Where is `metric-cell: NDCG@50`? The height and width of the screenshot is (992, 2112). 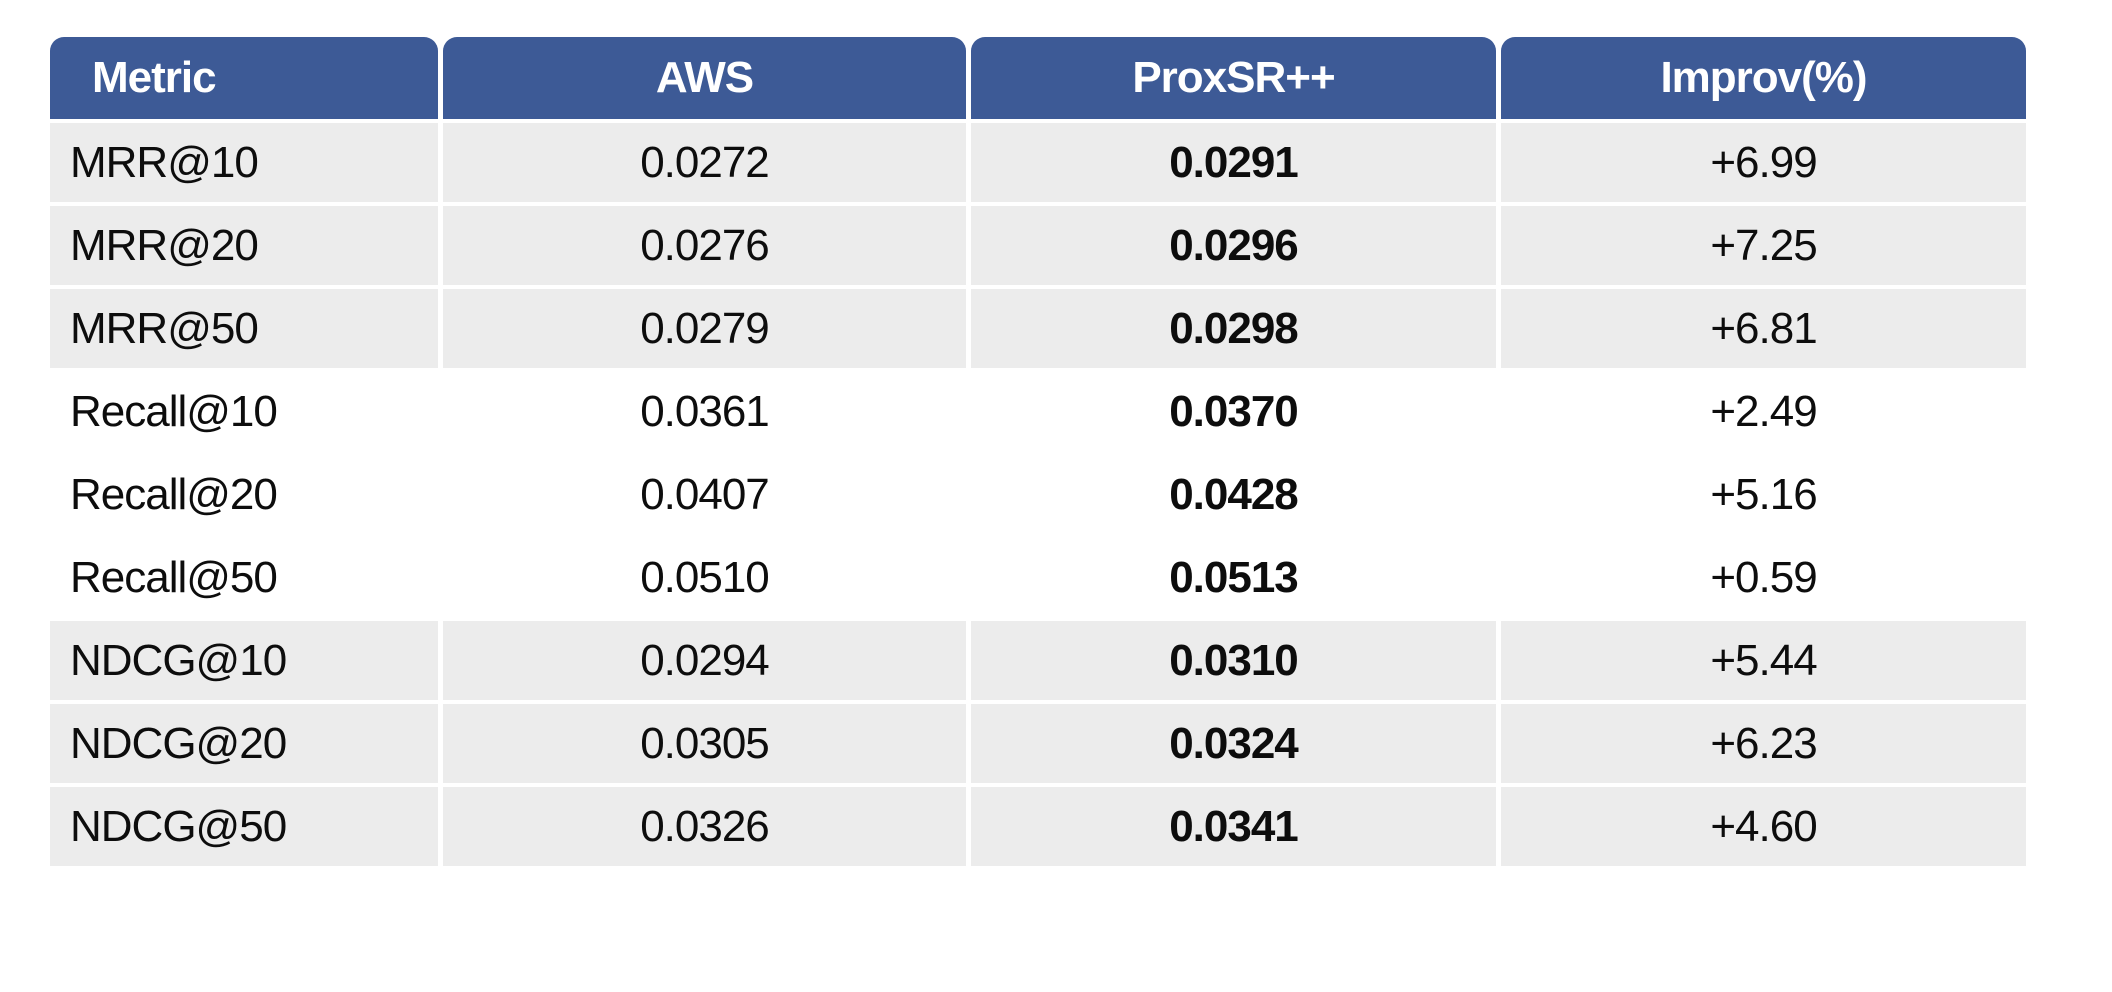 metric-cell: NDCG@50 is located at coordinates (244, 826).